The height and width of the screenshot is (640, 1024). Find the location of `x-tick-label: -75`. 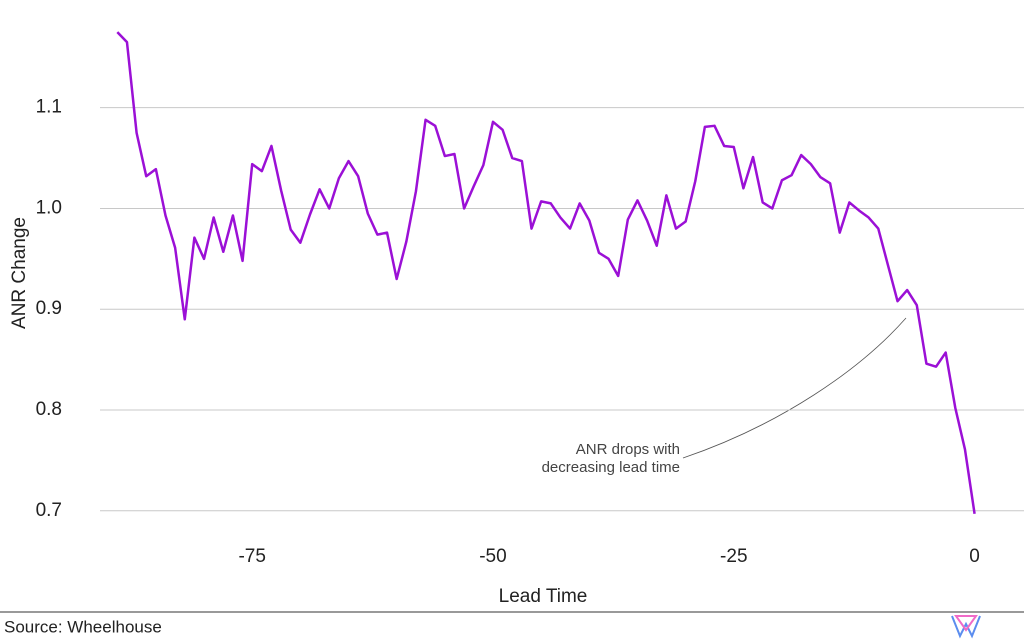

x-tick-label: -75 is located at coordinates (251, 556).